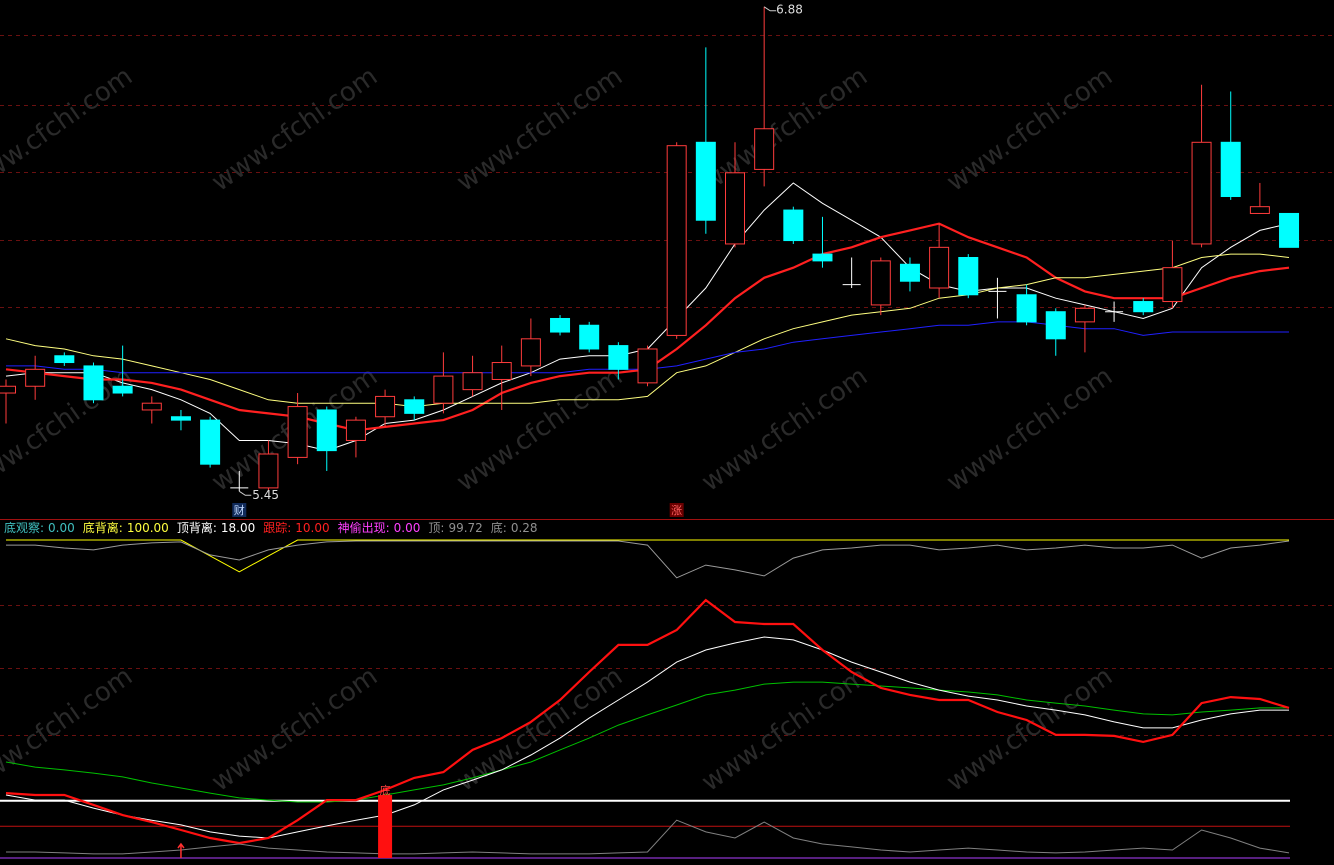  Describe the element at coordinates (265, 495) in the screenshot. I see `low-label: 5.45` at that location.